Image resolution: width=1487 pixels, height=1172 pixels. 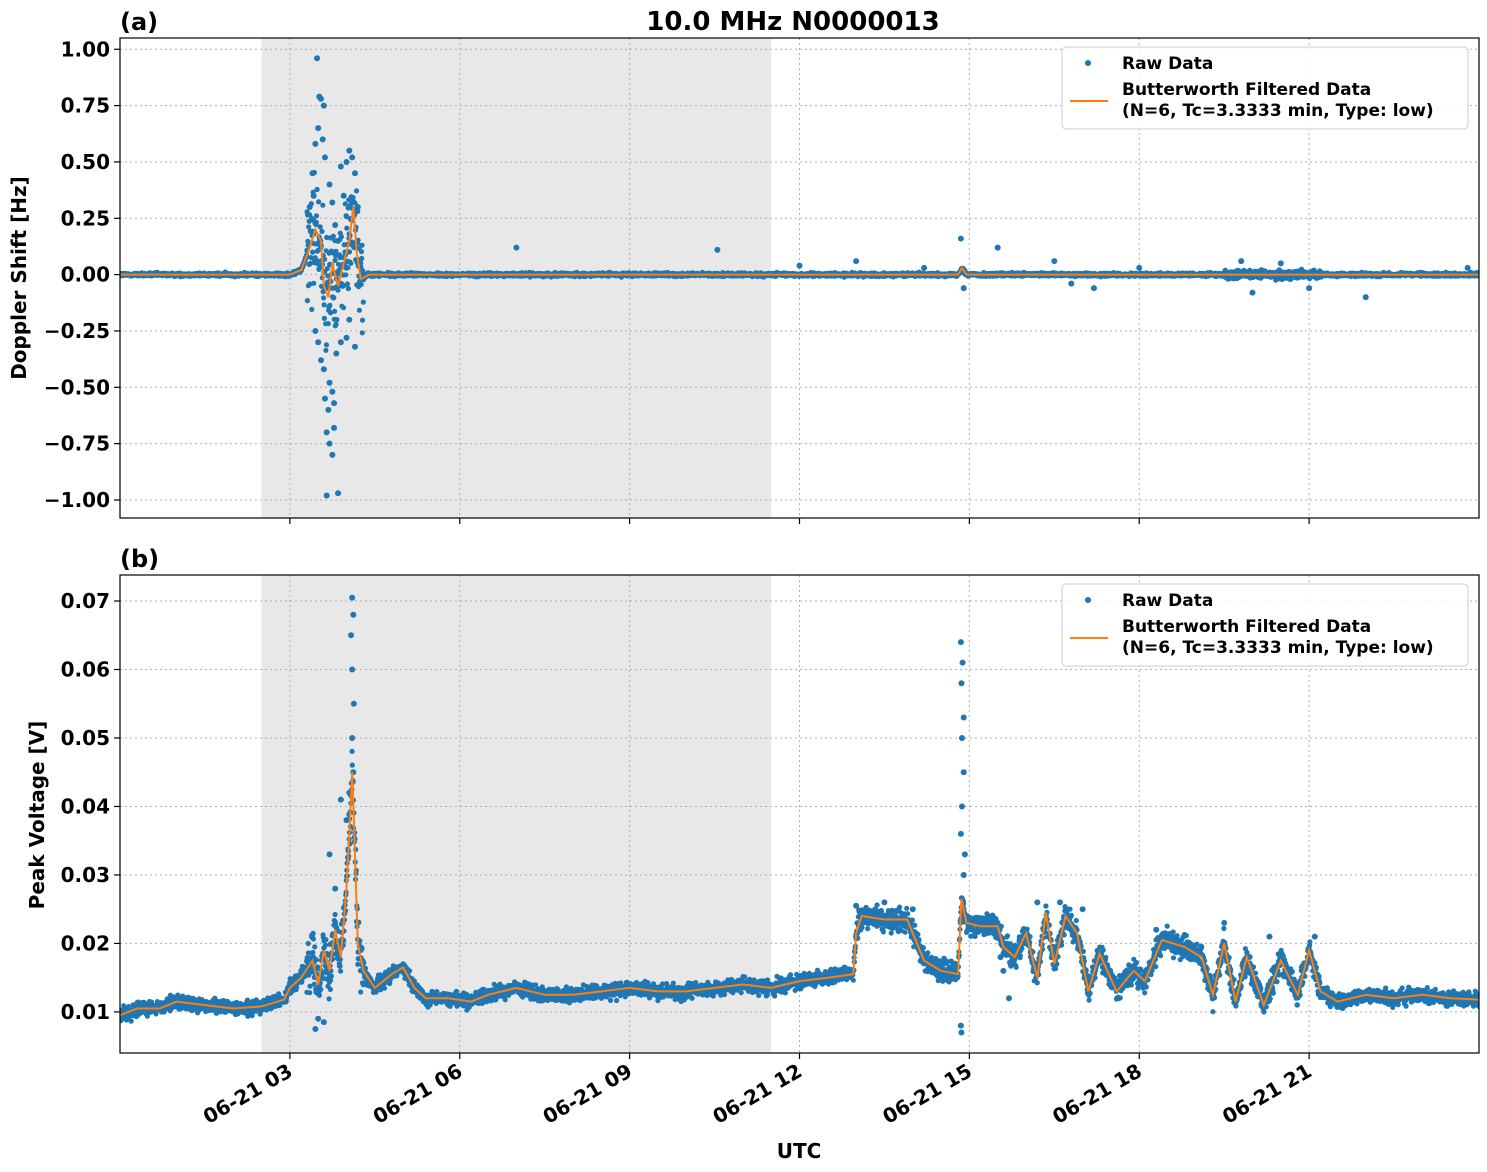 What do you see at coordinates (139, 22) in the screenshot?
I see `panel-a-label: (a)` at bounding box center [139, 22].